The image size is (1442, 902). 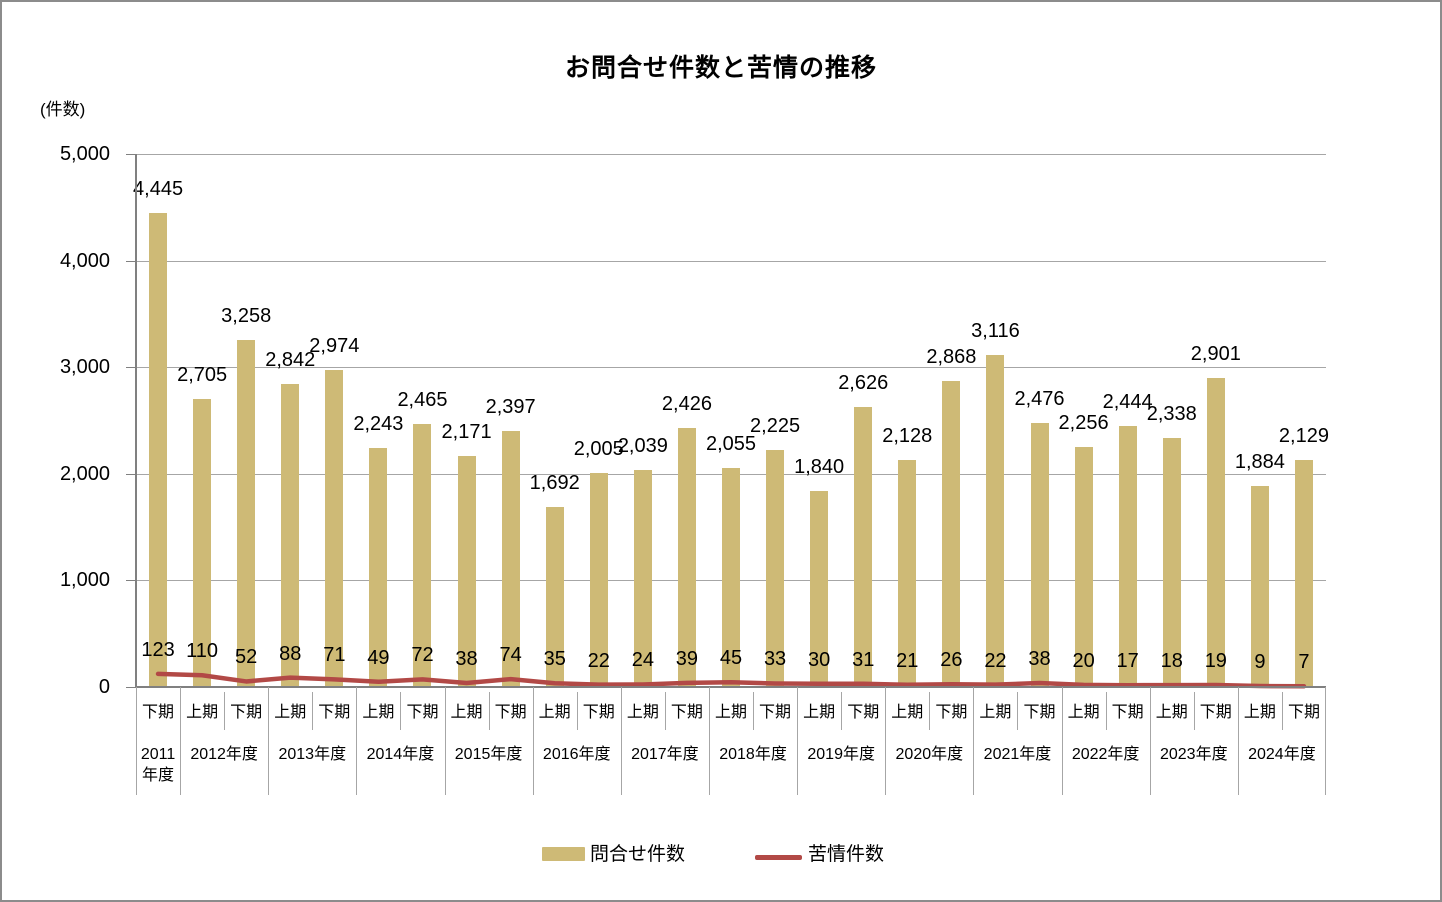 What do you see at coordinates (312, 754) in the screenshot?
I see `x-year-label: 2013年度` at bounding box center [312, 754].